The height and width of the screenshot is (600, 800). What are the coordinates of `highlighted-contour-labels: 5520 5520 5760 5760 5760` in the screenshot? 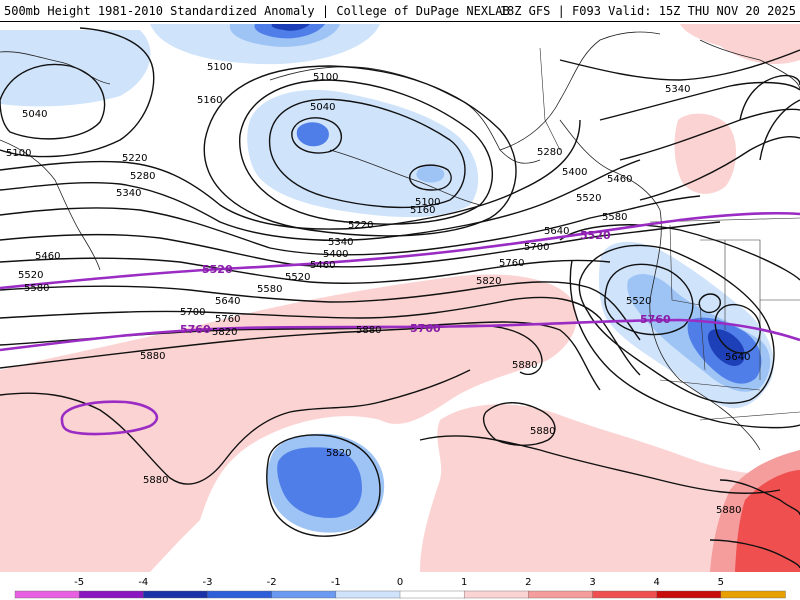 It's located at (425, 282).